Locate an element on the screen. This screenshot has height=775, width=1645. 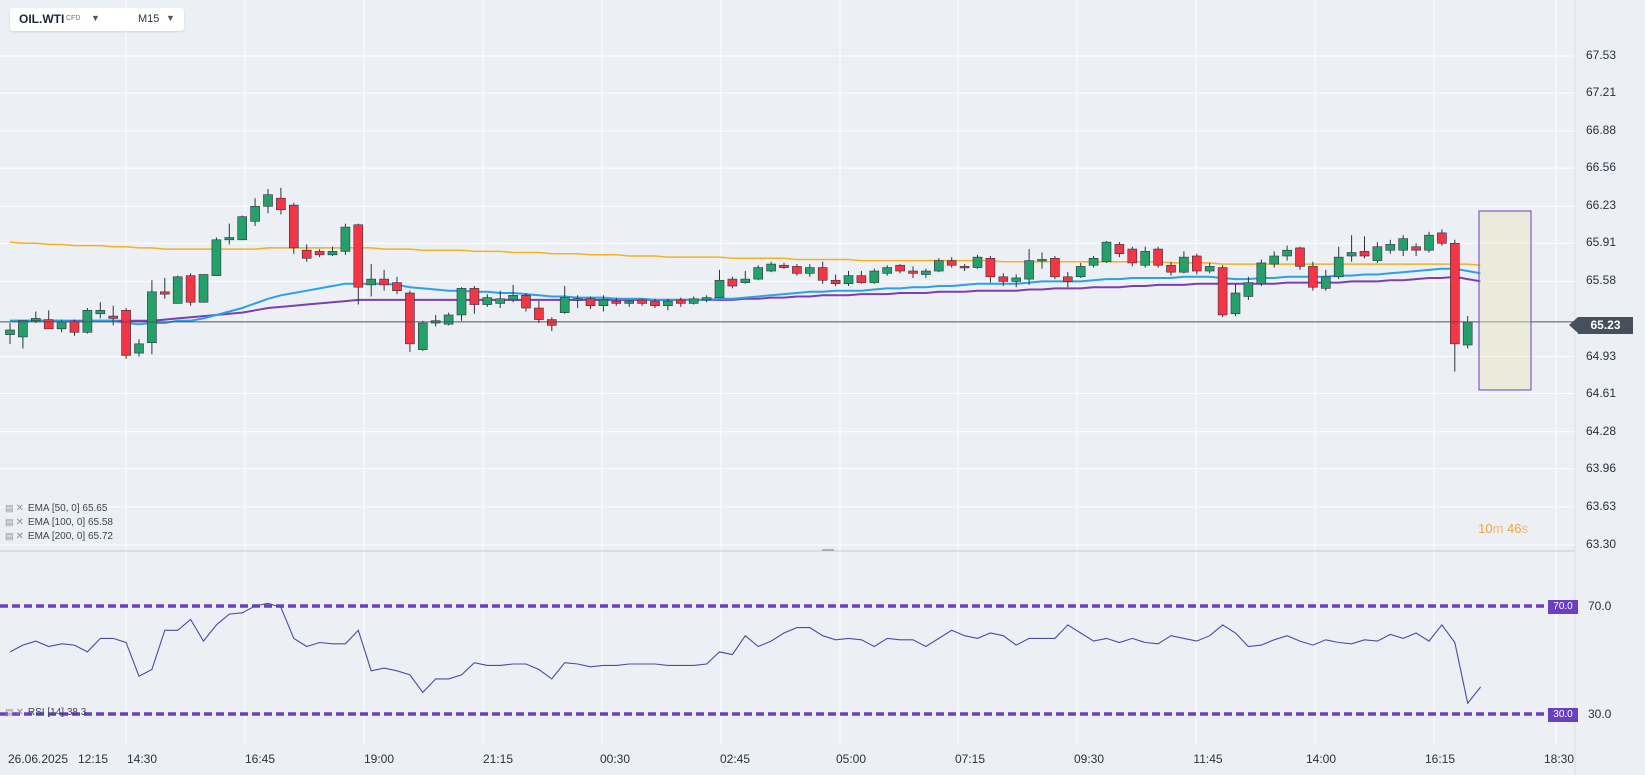
indicator-legend-ema200: ▤ ✕ EMA [200, 0] 65.72 is located at coordinates (59, 536).